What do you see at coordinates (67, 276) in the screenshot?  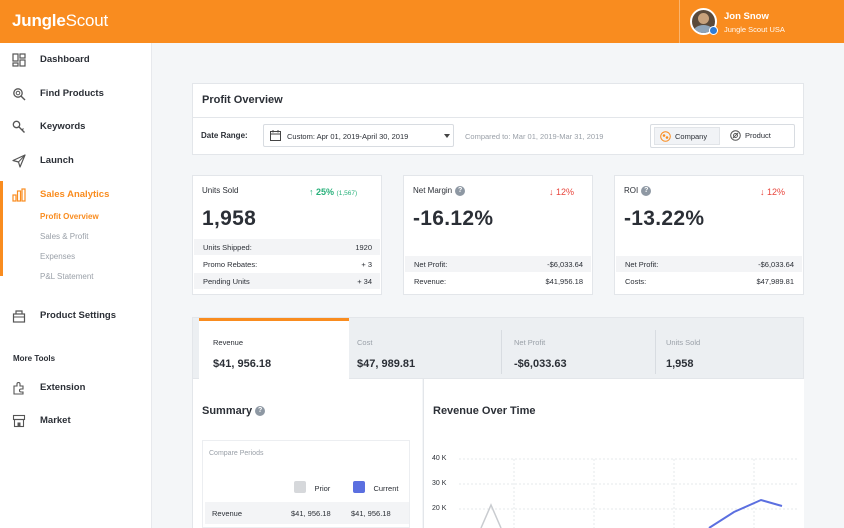 I see `sidebar-subitem-pl-statement: P&L Statement` at bounding box center [67, 276].